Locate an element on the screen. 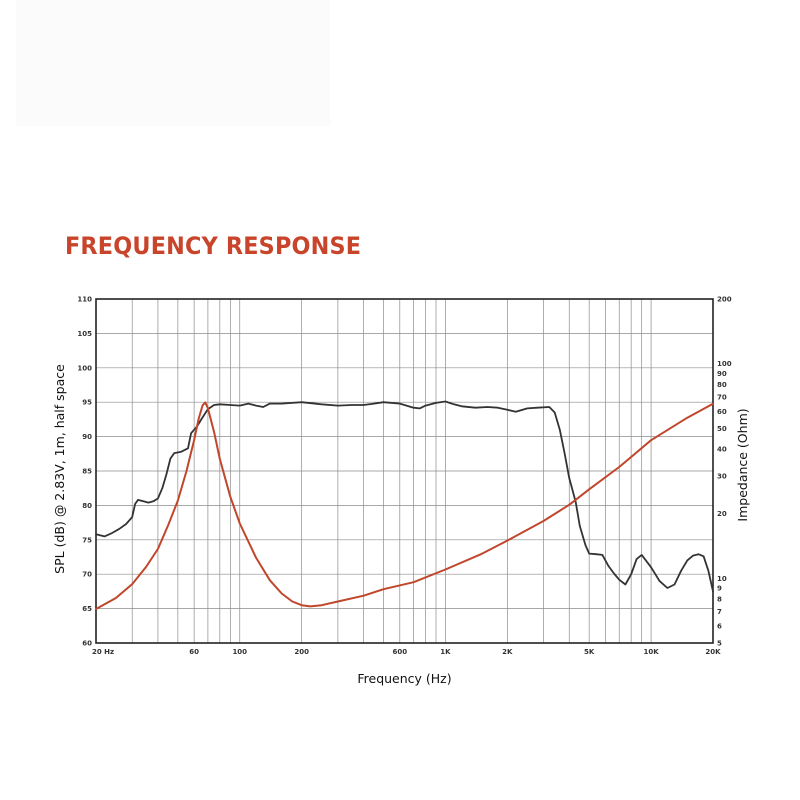  y2-tick-label: 80 is located at coordinates (722, 385).